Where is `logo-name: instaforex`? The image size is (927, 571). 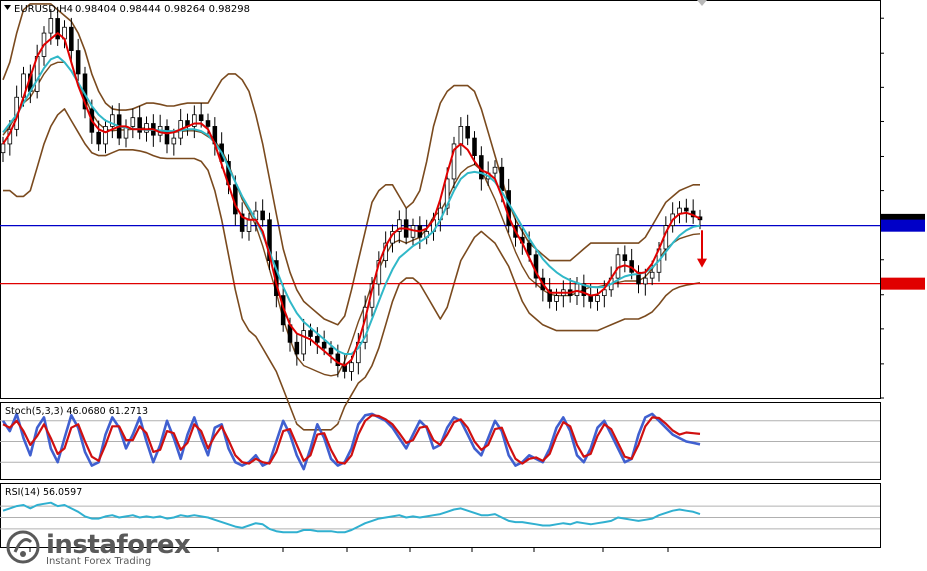
logo-name: instaforex is located at coordinates (118, 545).